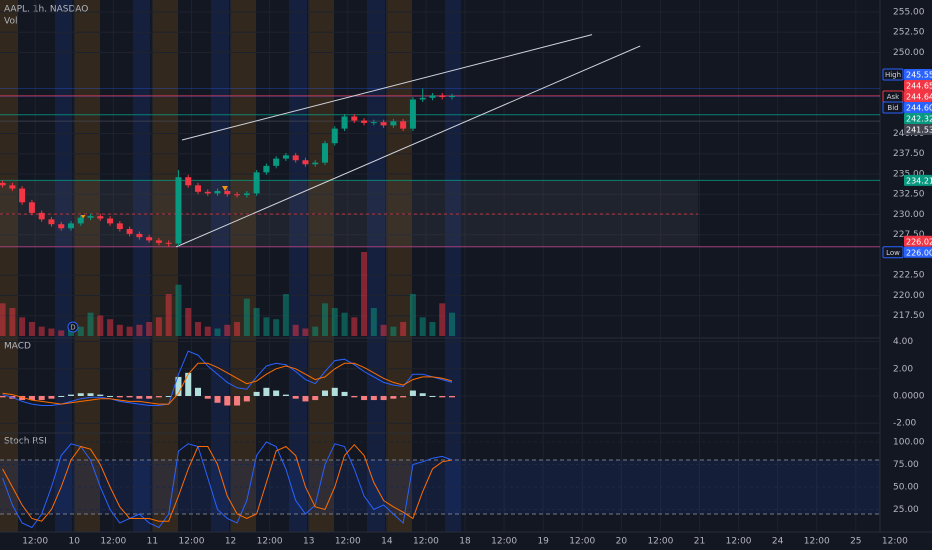 The height and width of the screenshot is (550, 932). I want to click on price-badge-label: 226.02, so click(919, 241).